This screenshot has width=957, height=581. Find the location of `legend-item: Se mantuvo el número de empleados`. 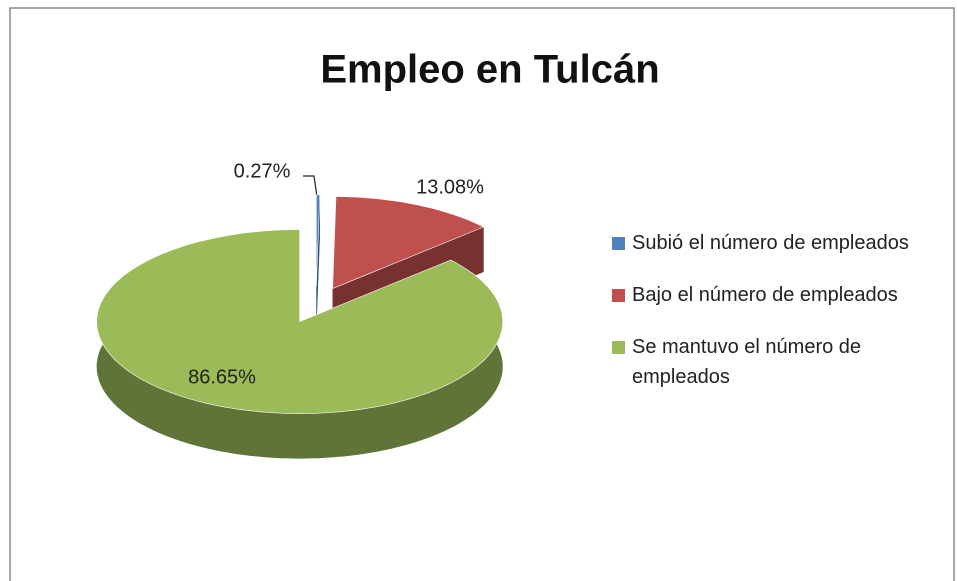

legend-item: Se mantuvo el número de empleados is located at coordinates (767, 362).